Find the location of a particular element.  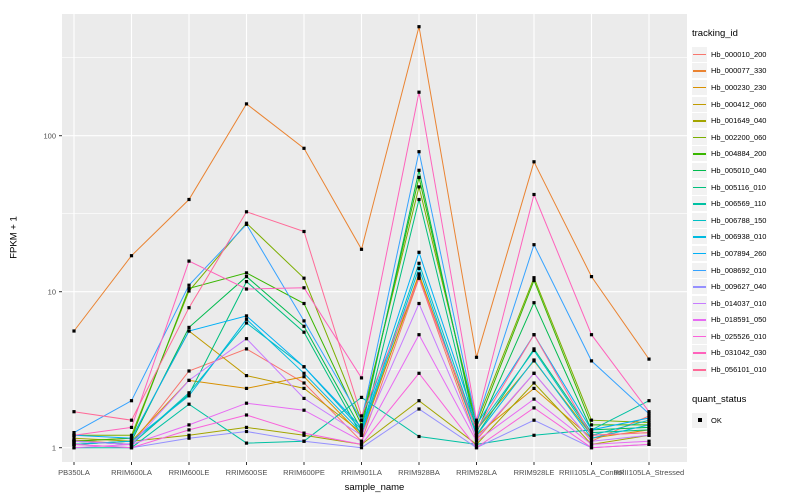

y-tick-label: 1 is located at coordinates (54, 447).